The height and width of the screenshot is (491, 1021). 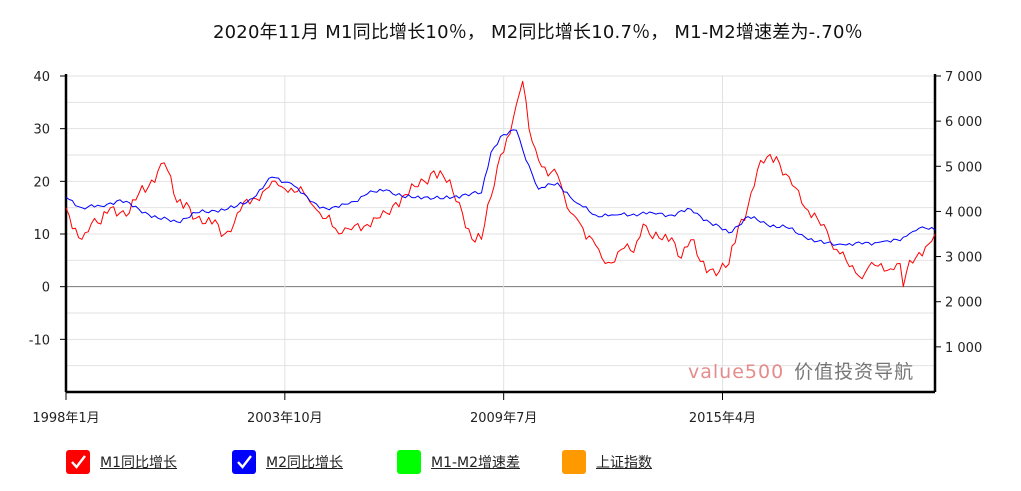 I want to click on left-tick-label: 40, so click(x=41, y=77).